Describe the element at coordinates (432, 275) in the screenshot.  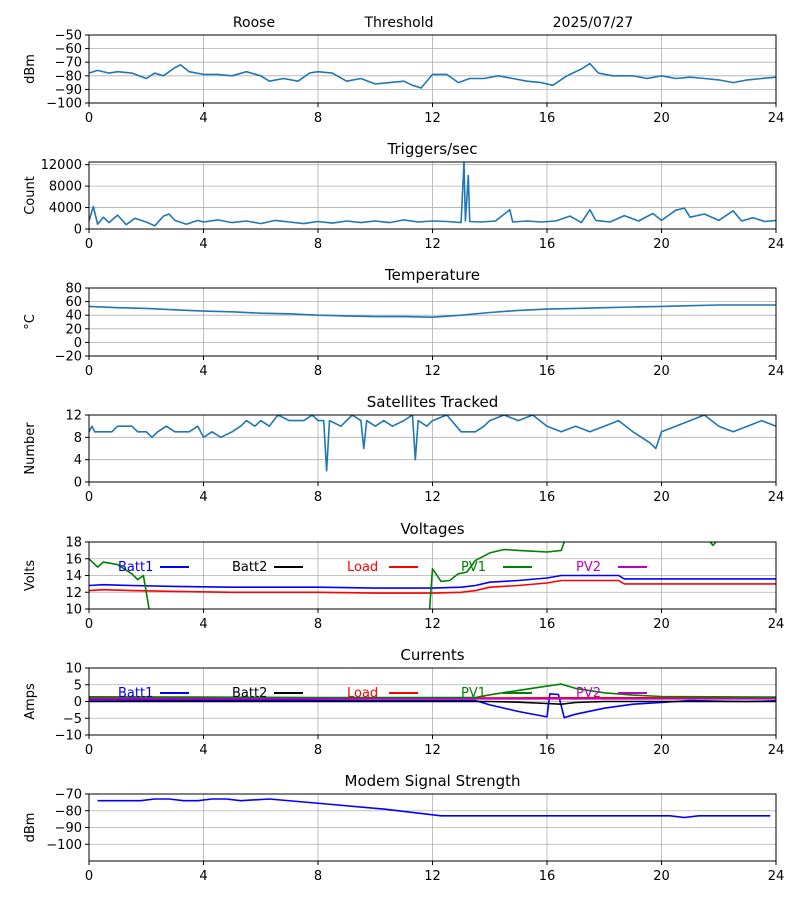
I see `panel-title: Temperature` at that location.